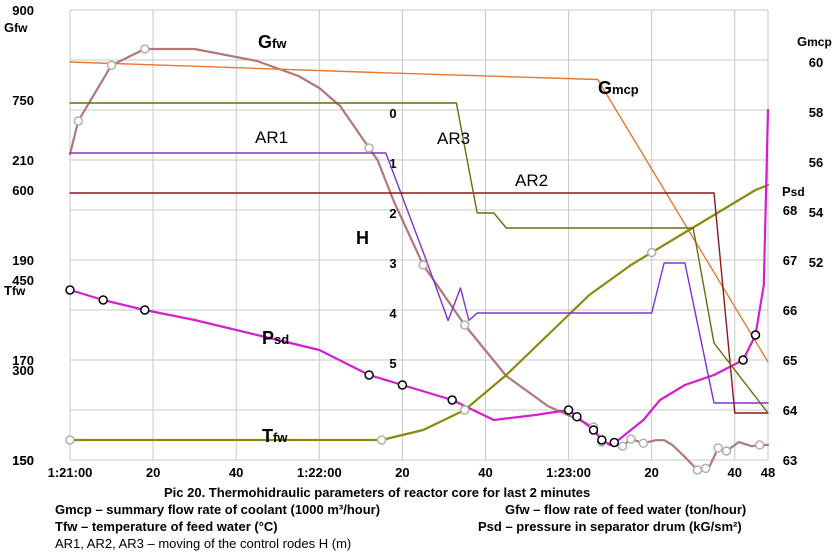 The image size is (840, 560). What do you see at coordinates (790, 460) in the screenshot?
I see `psd-tick-63: 63` at bounding box center [790, 460].